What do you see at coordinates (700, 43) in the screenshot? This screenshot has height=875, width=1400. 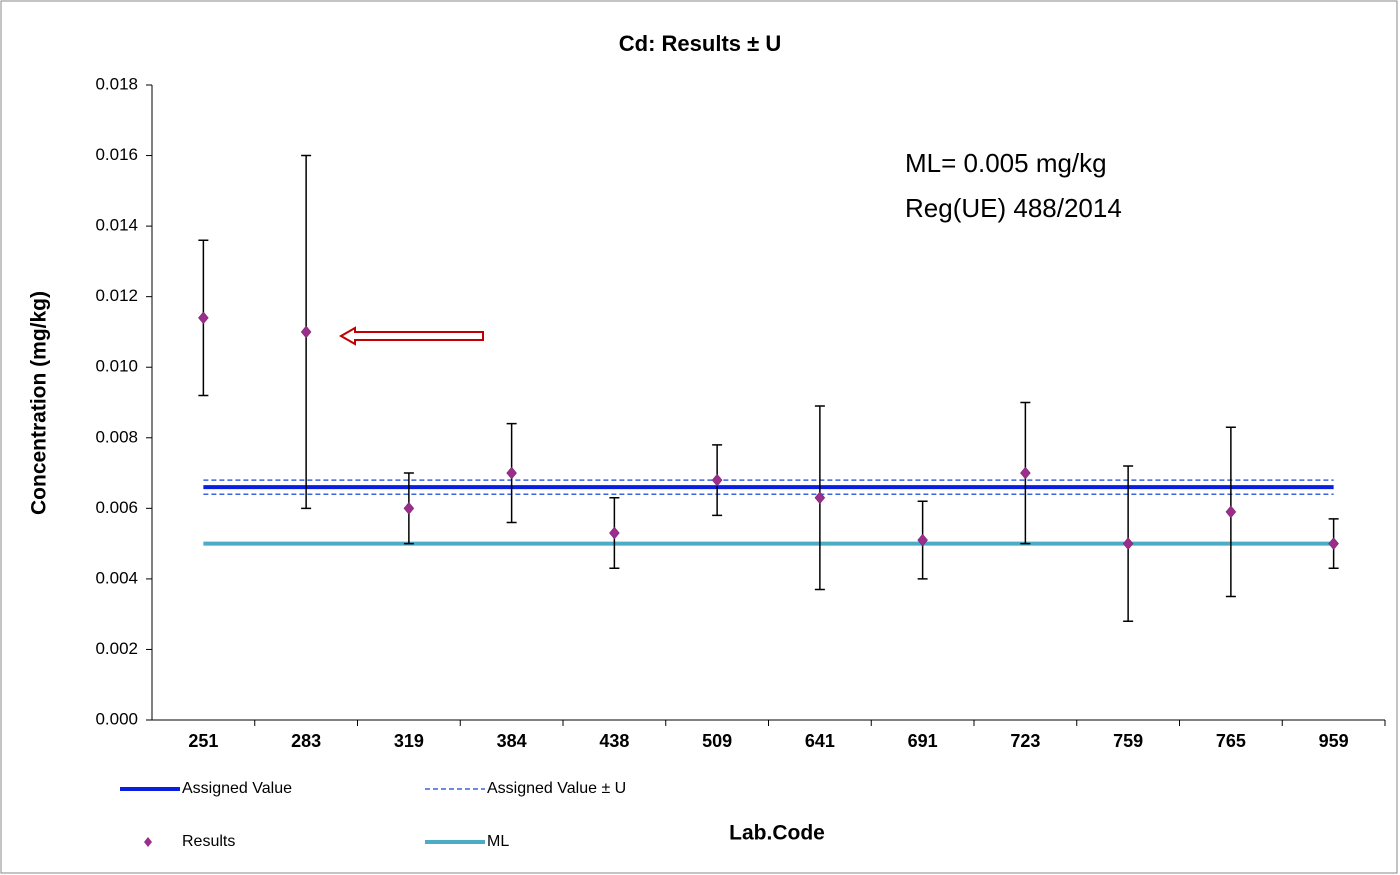 I see `chart-title: Cd: Results ± U` at bounding box center [700, 43].